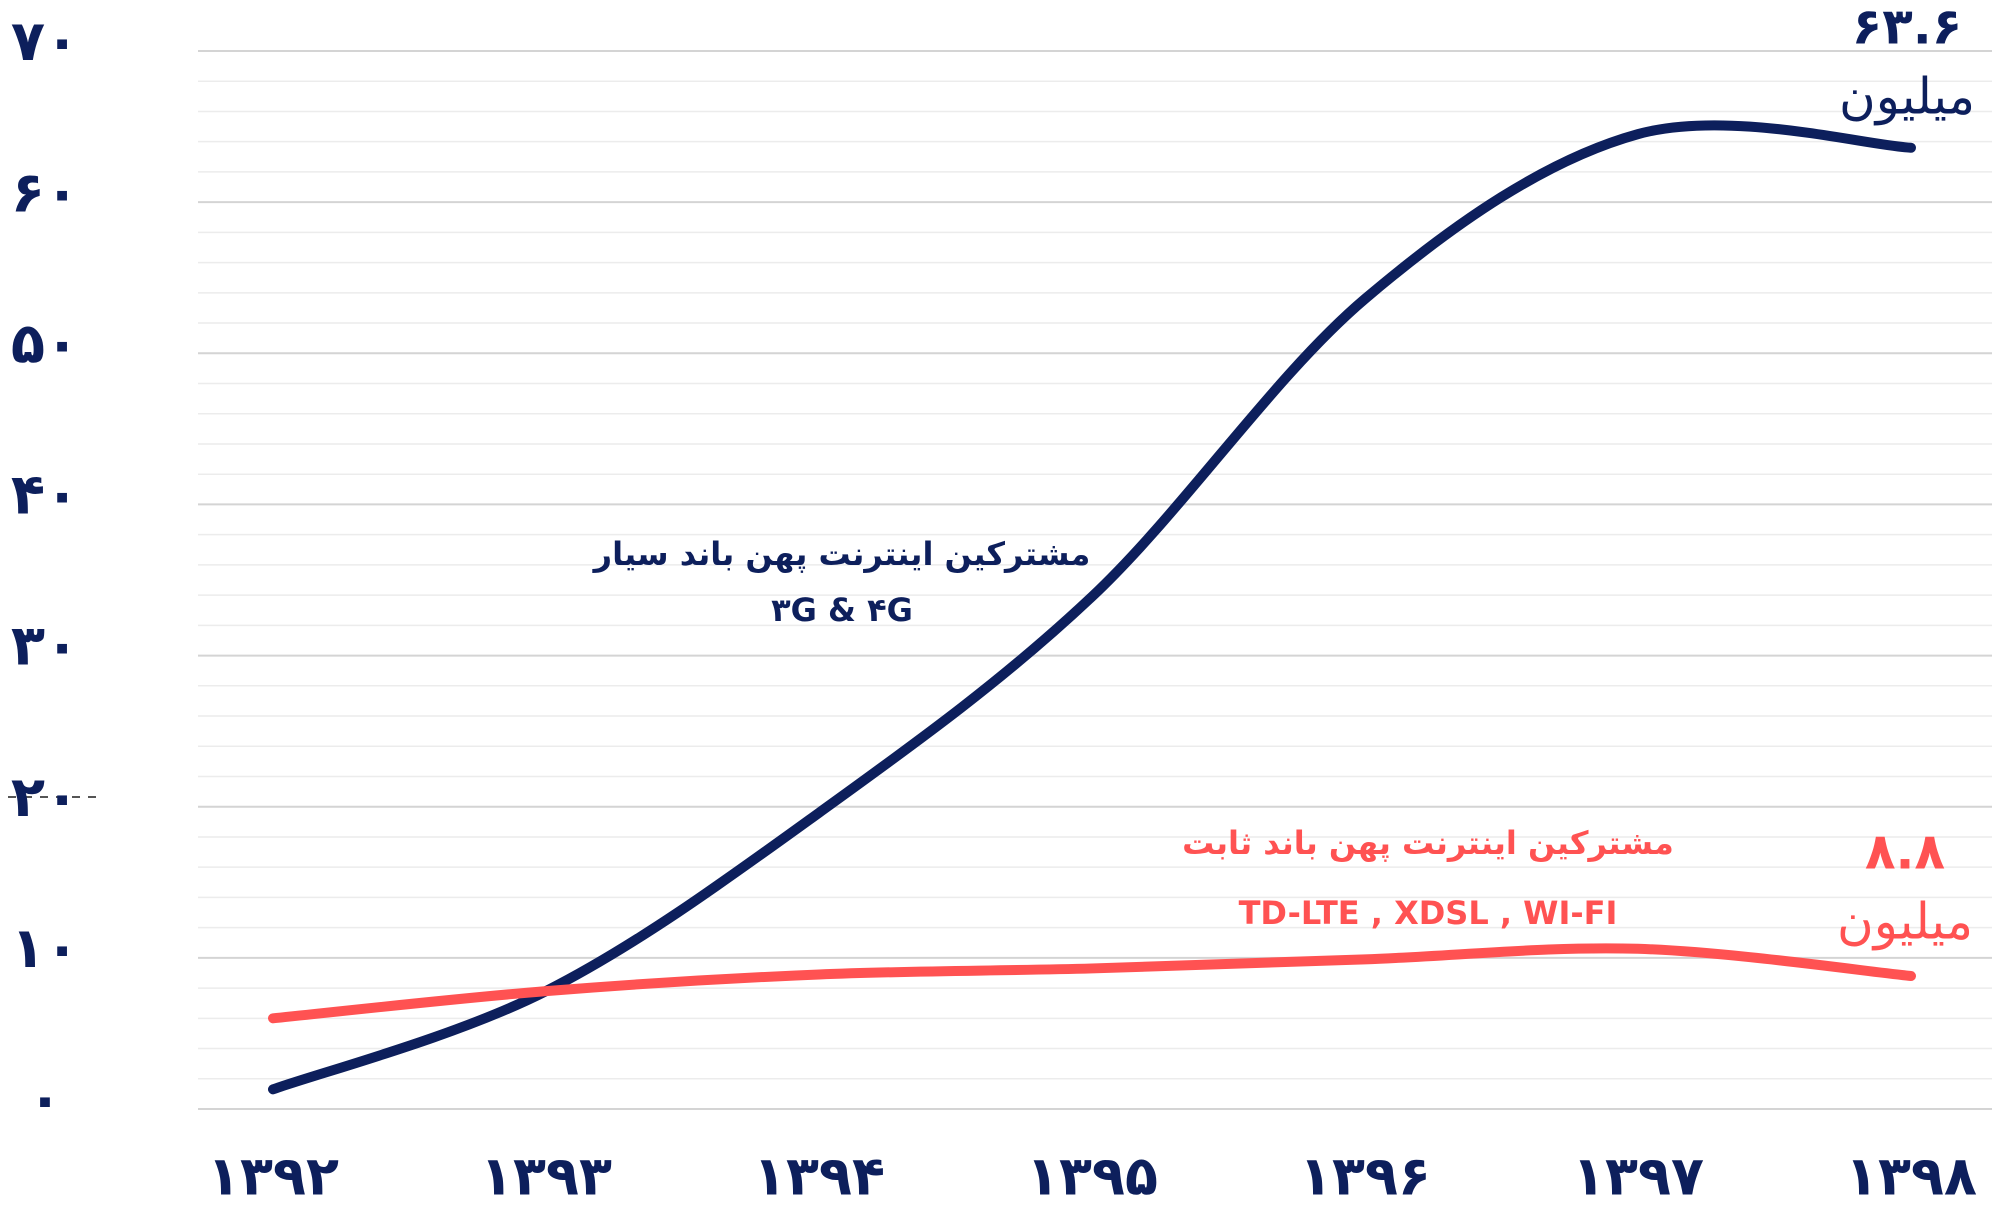 The height and width of the screenshot is (1210, 1992). What do you see at coordinates (273, 1176) in the screenshot?
I see `x-tick-label: ۱۳۹۲` at bounding box center [273, 1176].